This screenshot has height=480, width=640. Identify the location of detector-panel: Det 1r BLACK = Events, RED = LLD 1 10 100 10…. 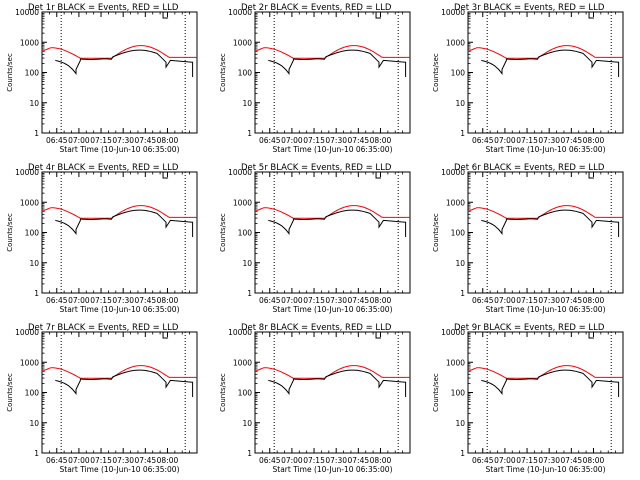
(102, 78).